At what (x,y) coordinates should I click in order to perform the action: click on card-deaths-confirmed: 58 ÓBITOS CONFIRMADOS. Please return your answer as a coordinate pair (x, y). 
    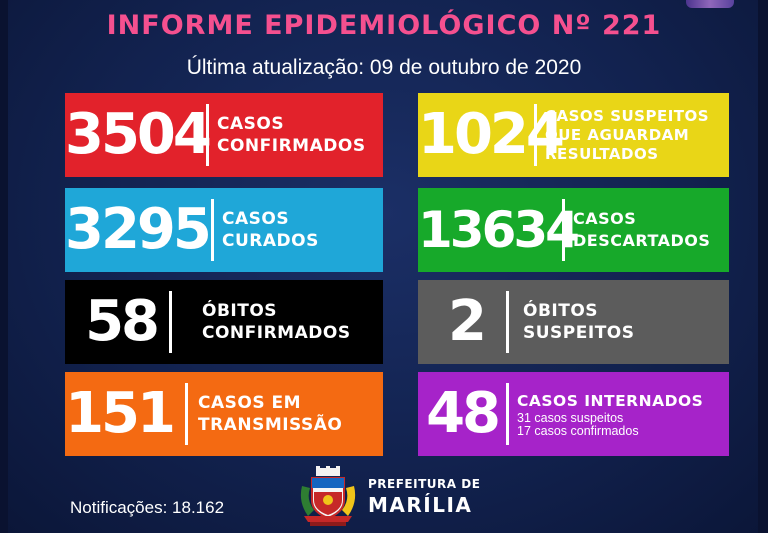
    Looking at the image, I should click on (224, 322).